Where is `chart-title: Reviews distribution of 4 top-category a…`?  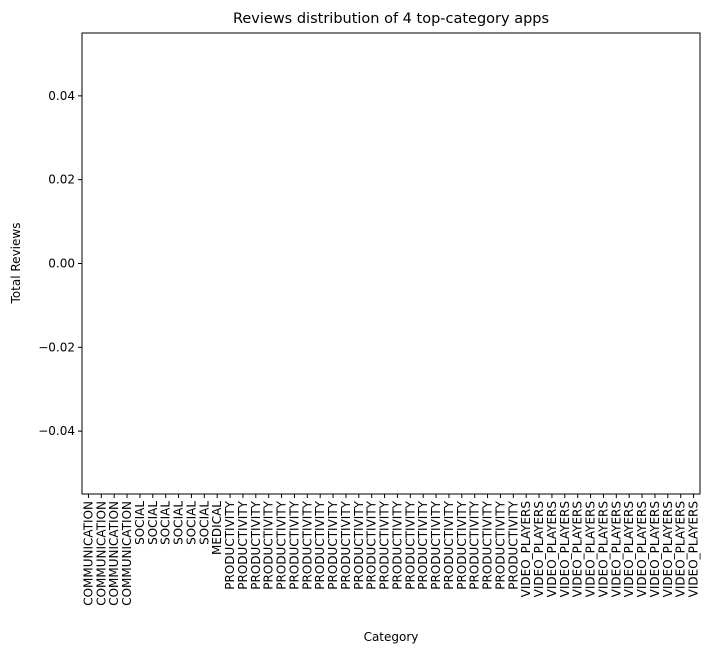
chart-title: Reviews distribution of 4 top-category a… is located at coordinates (391, 19).